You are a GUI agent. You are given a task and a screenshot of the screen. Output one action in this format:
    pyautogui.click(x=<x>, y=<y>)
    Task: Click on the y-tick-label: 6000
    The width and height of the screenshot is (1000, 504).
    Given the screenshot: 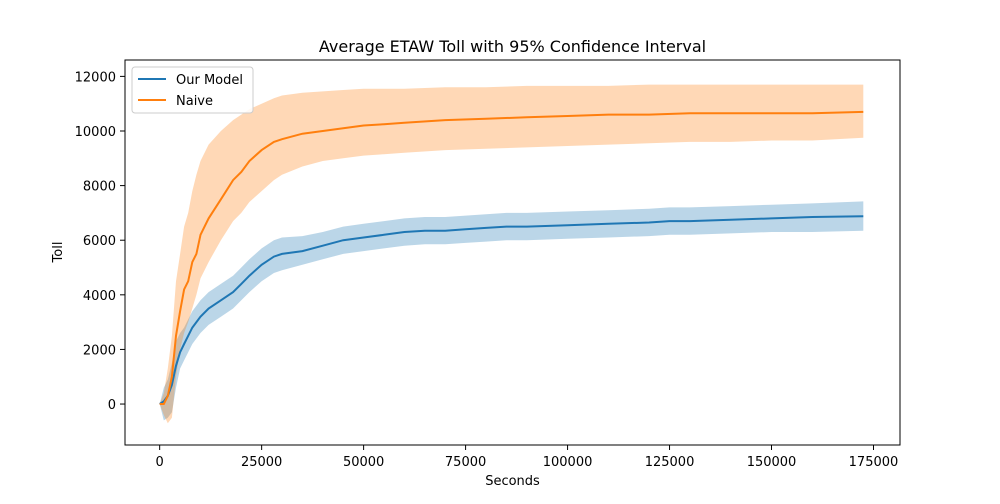 What is the action you would take?
    pyautogui.click(x=99, y=241)
    